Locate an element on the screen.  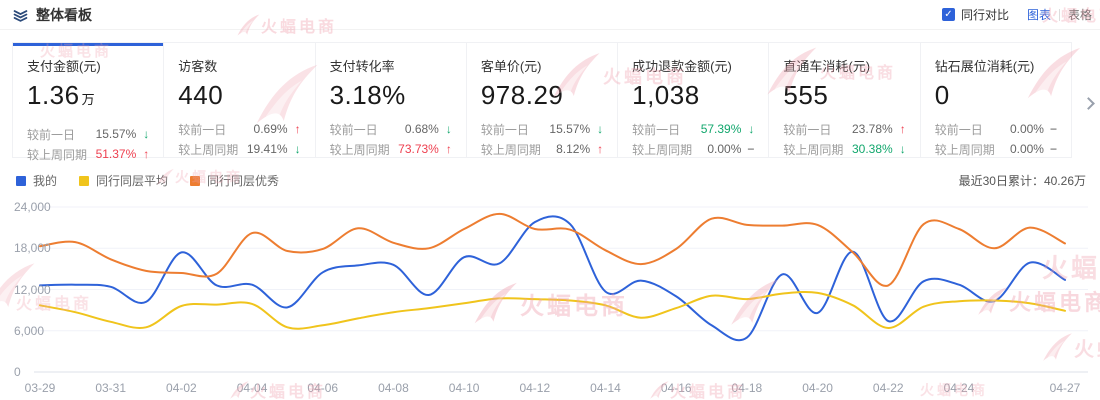
comparison-row: 较上周同期 30.38% ↓ is located at coordinates (844, 149).